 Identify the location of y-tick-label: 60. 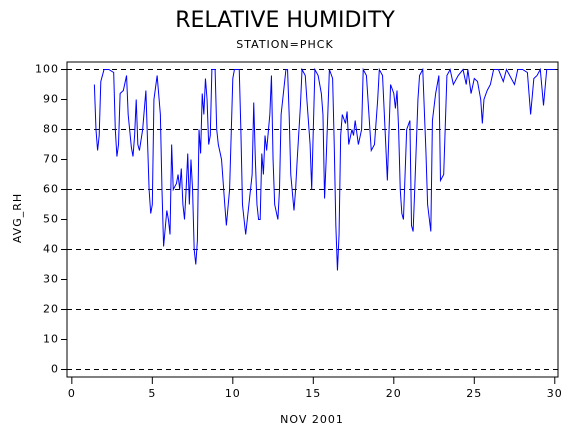
(51, 189).